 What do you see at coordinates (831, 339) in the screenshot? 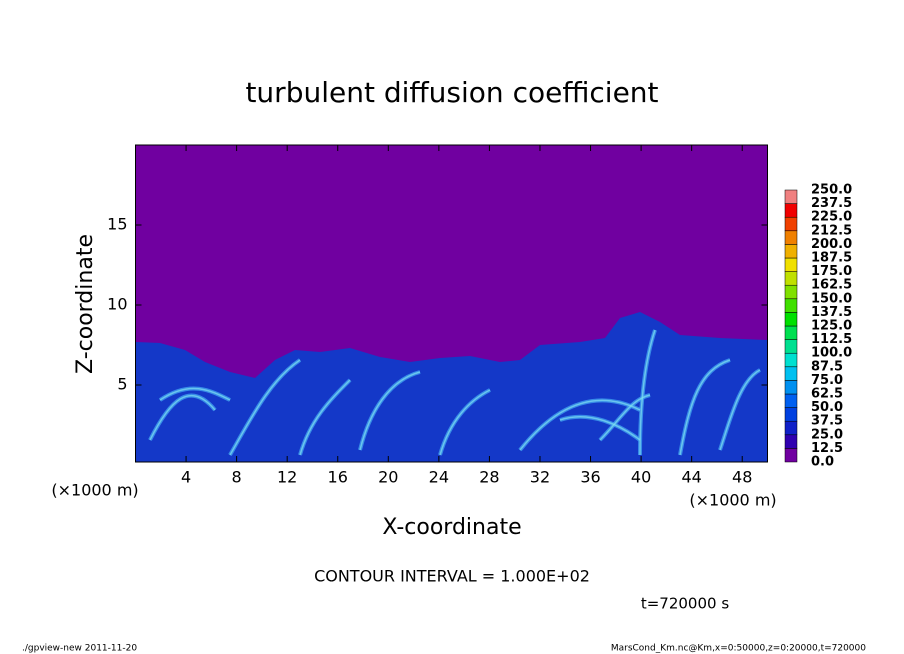
I see `colorbar-label: 112.5` at bounding box center [831, 339].